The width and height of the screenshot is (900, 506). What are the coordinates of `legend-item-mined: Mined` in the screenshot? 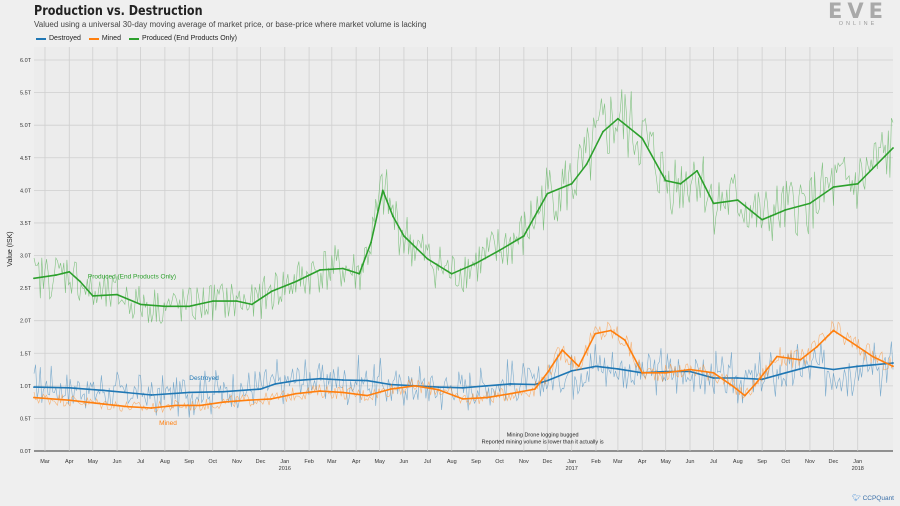 It's located at (104, 38).